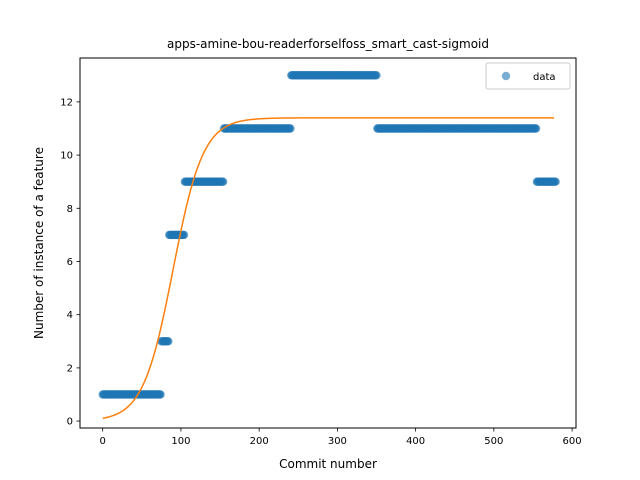 Image resolution: width=640 pixels, height=480 pixels. What do you see at coordinates (506, 76) in the screenshot?
I see `legend-marker-data` at bounding box center [506, 76].